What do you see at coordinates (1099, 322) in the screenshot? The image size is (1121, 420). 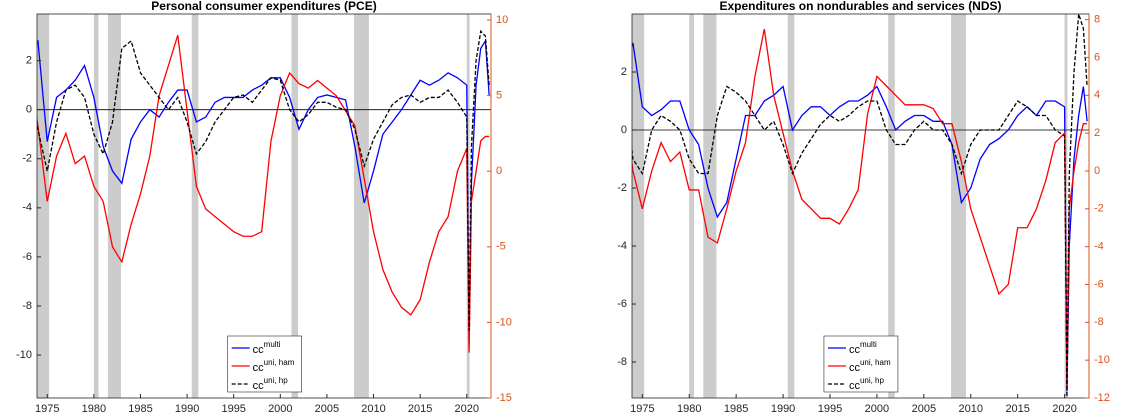 I see `y2-tick-label: -8` at bounding box center [1099, 322].